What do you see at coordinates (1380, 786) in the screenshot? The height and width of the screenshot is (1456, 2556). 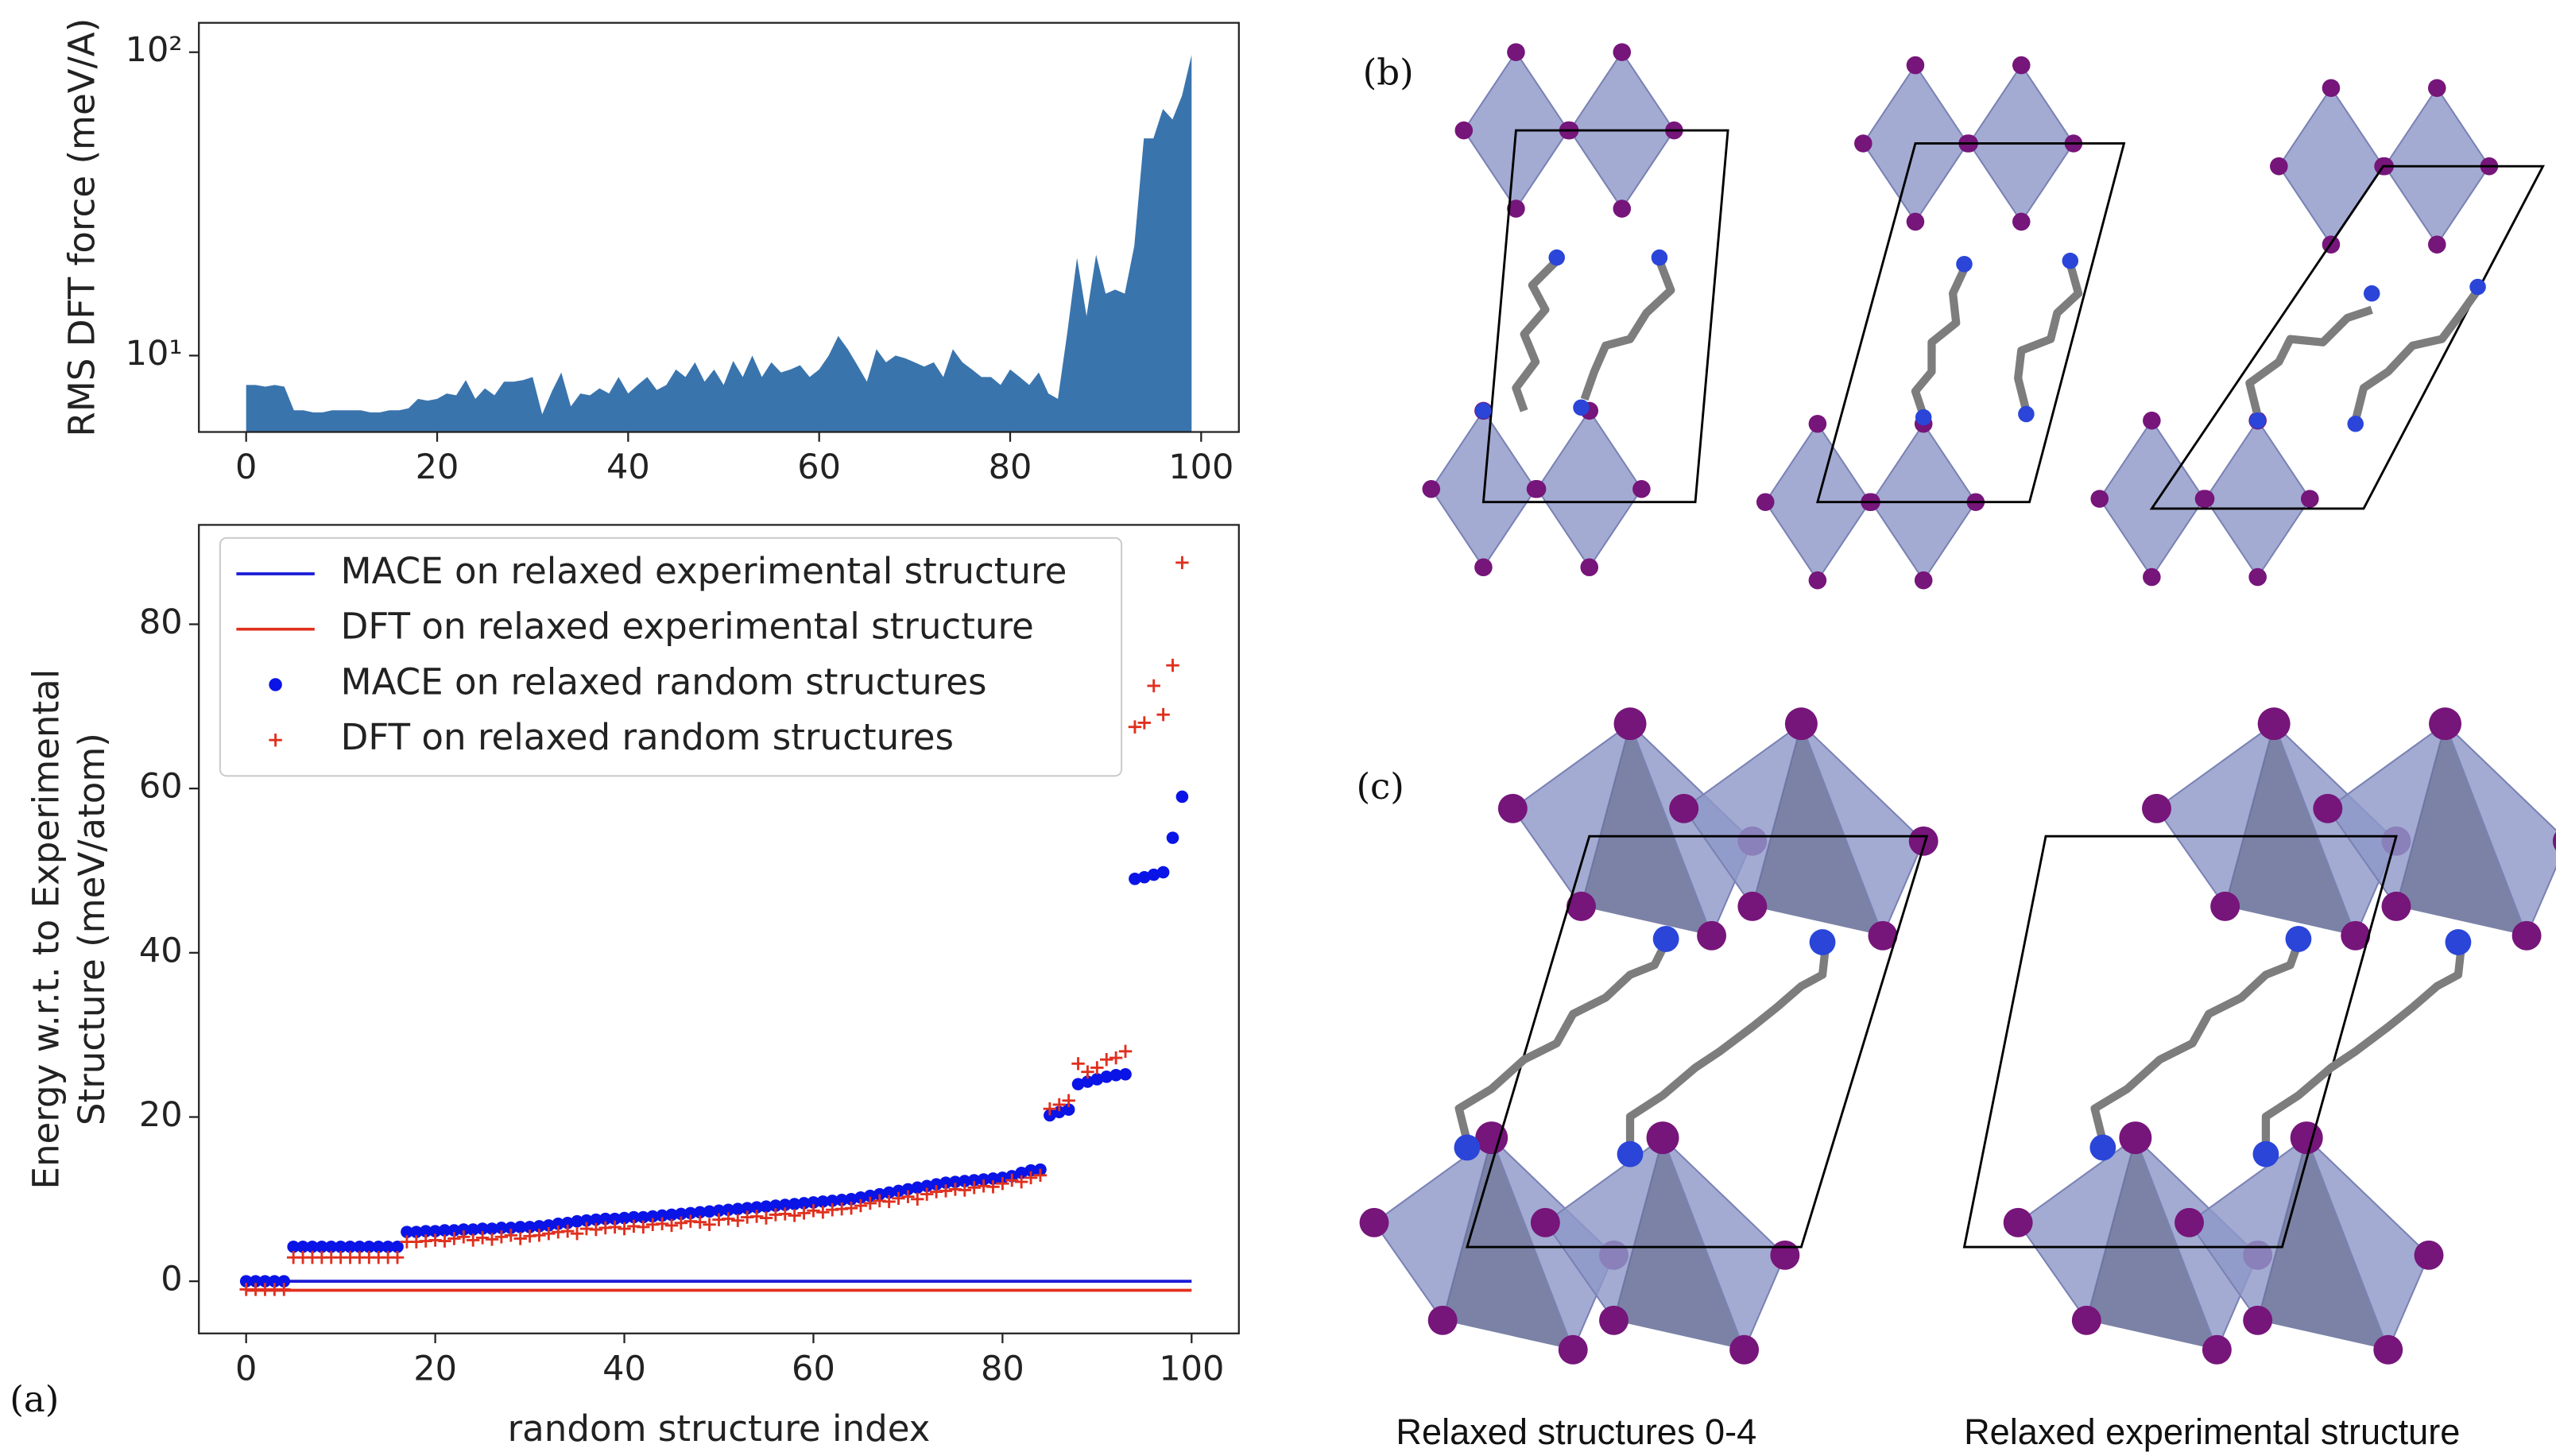 I see `panel-label: (c)` at bounding box center [1380, 786].